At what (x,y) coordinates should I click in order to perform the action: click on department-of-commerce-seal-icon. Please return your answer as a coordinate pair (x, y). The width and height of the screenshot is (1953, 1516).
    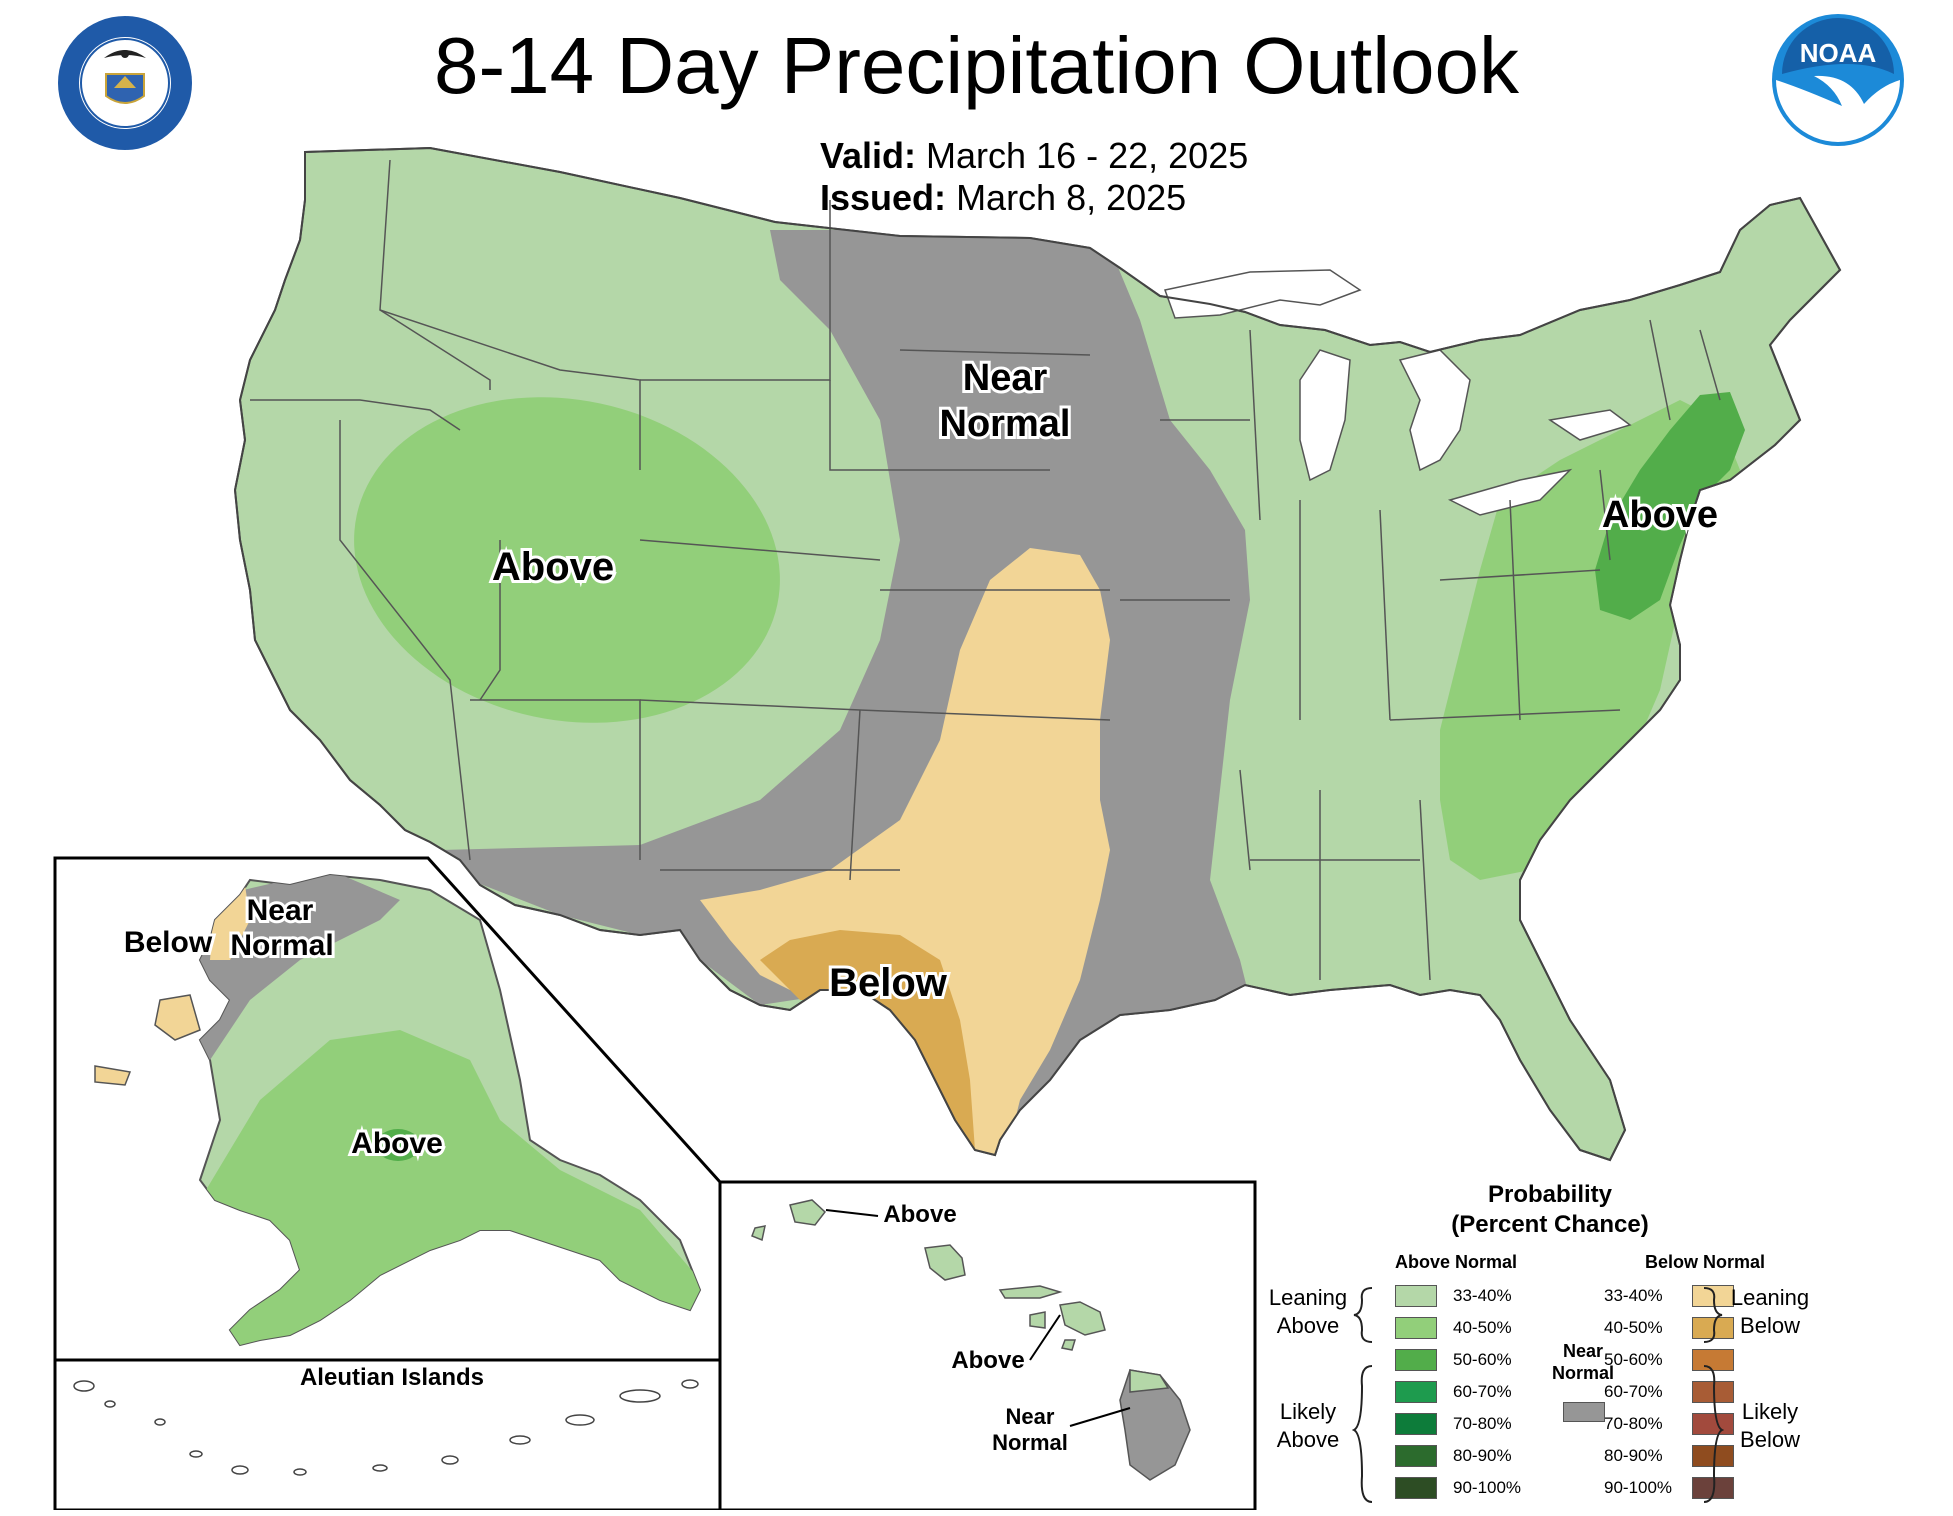
    Looking at the image, I should click on (125, 83).